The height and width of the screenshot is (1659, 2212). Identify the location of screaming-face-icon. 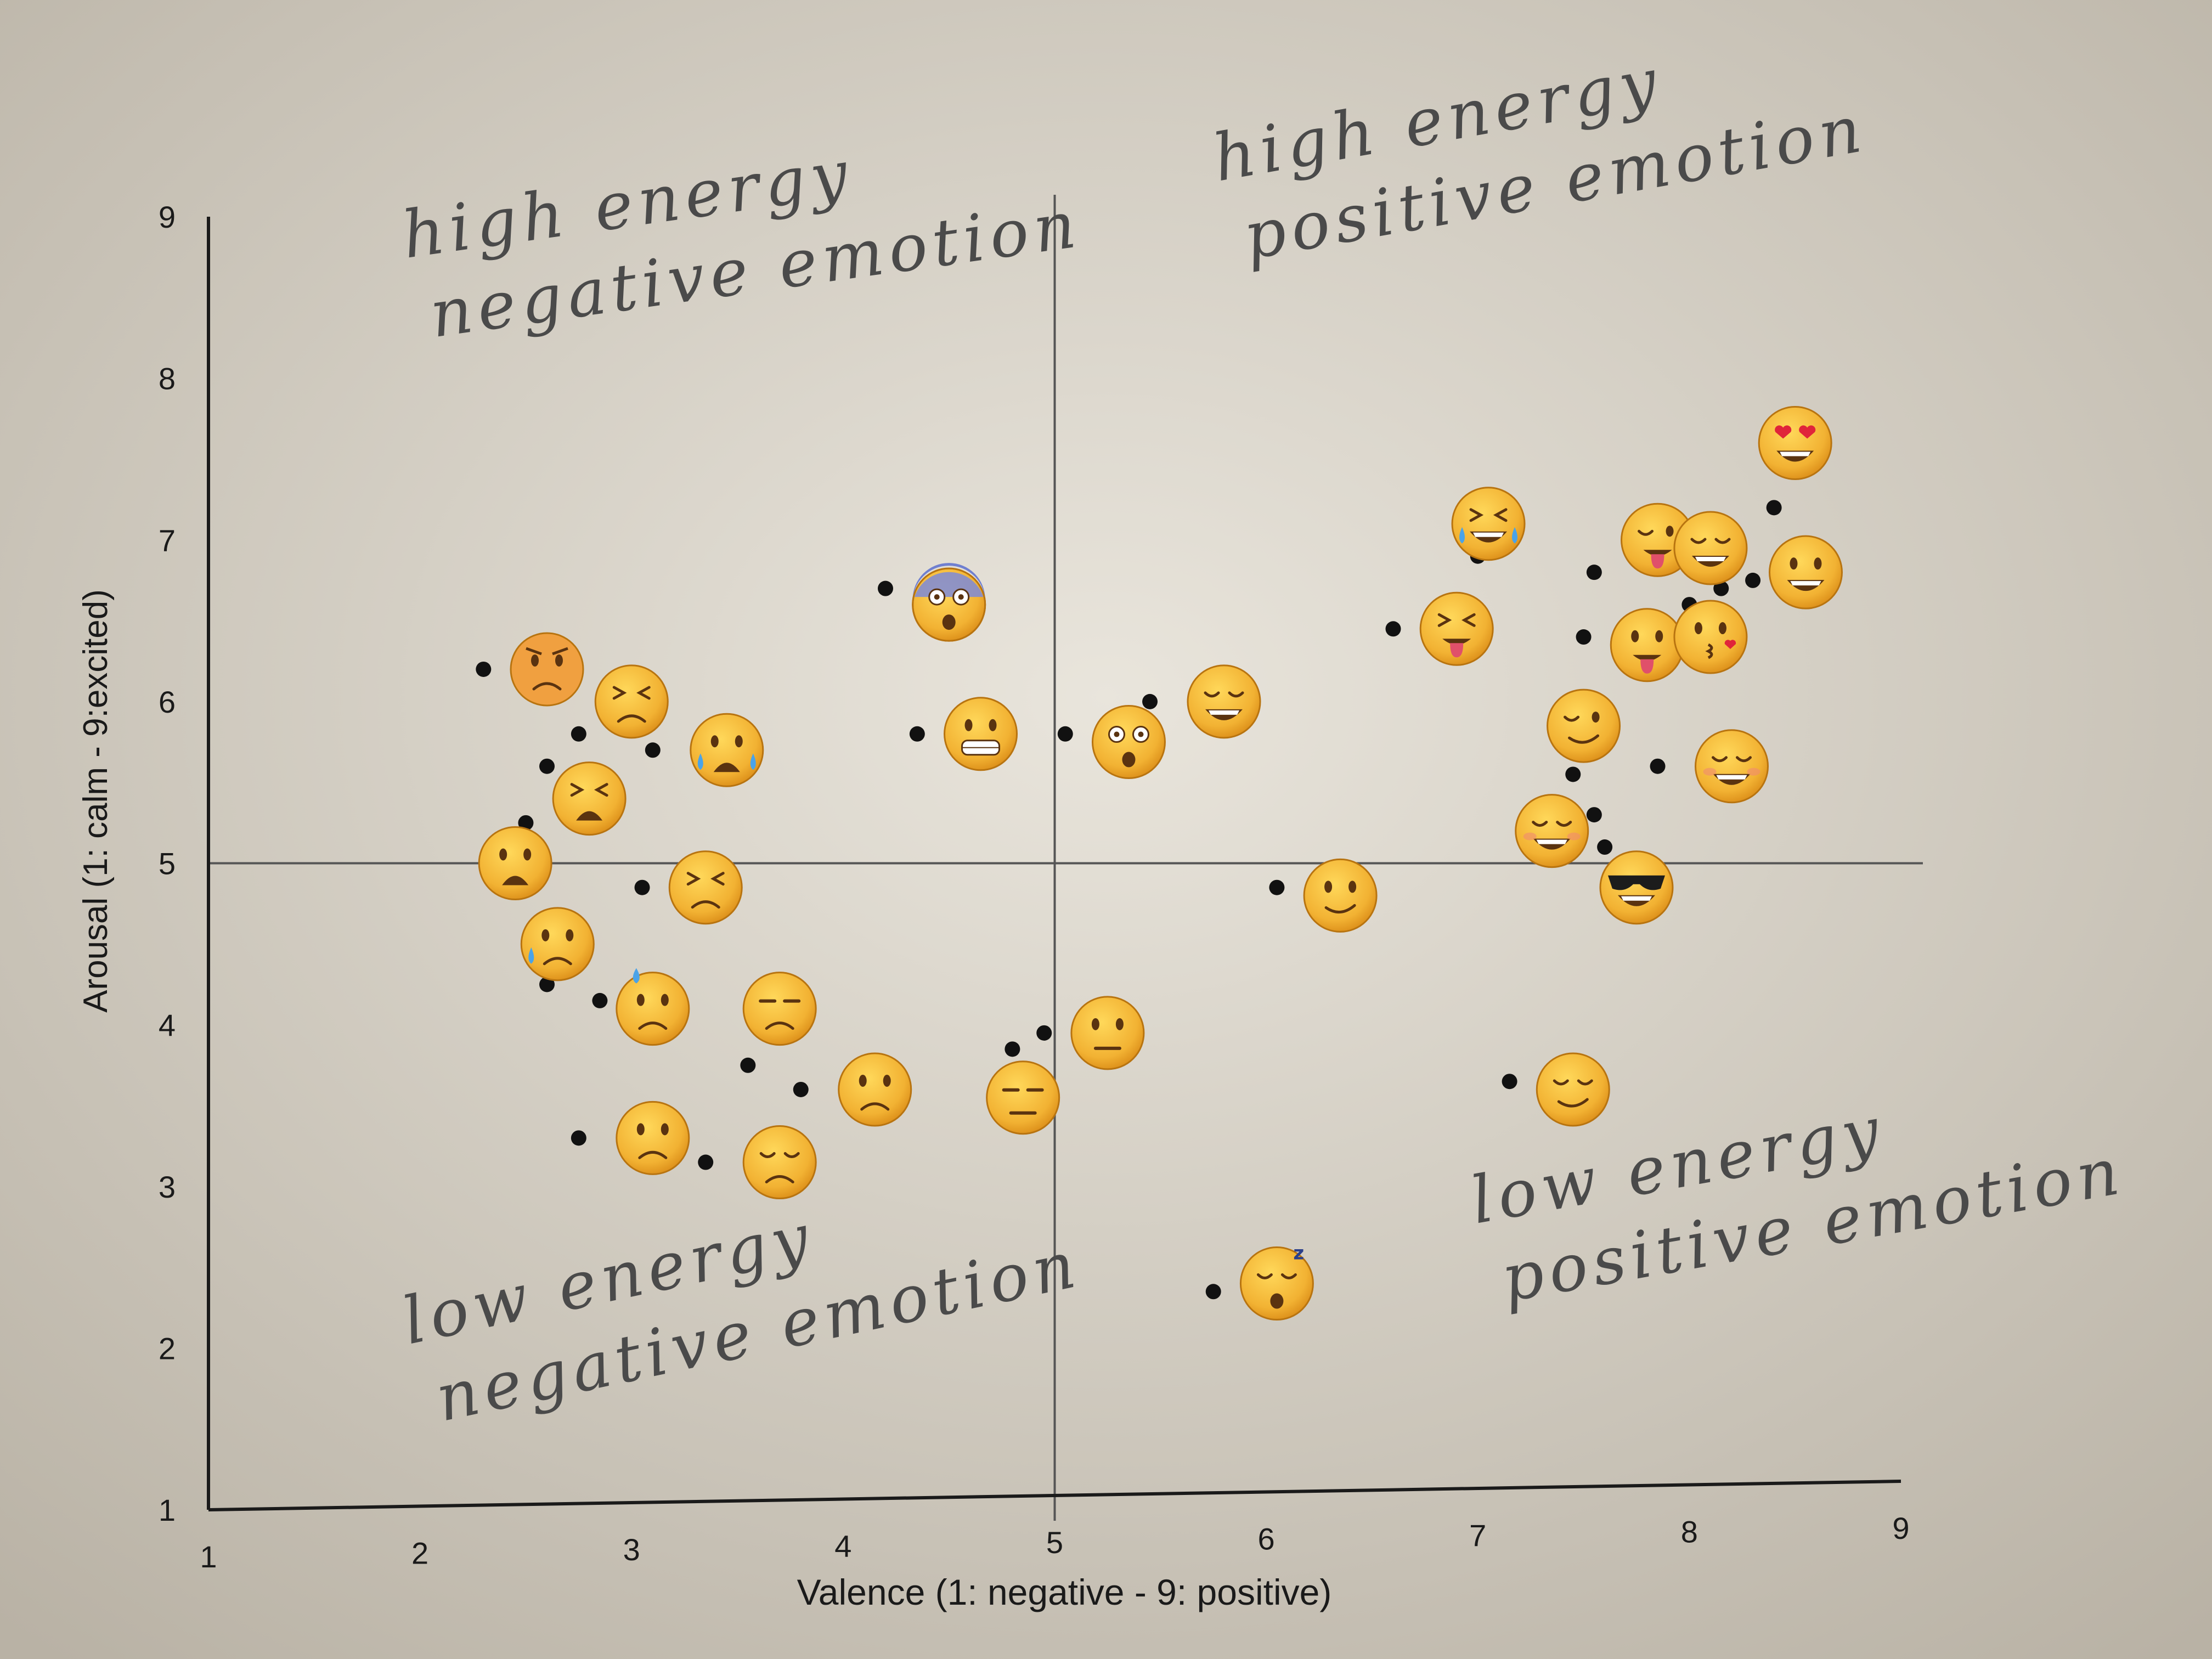
(949, 603).